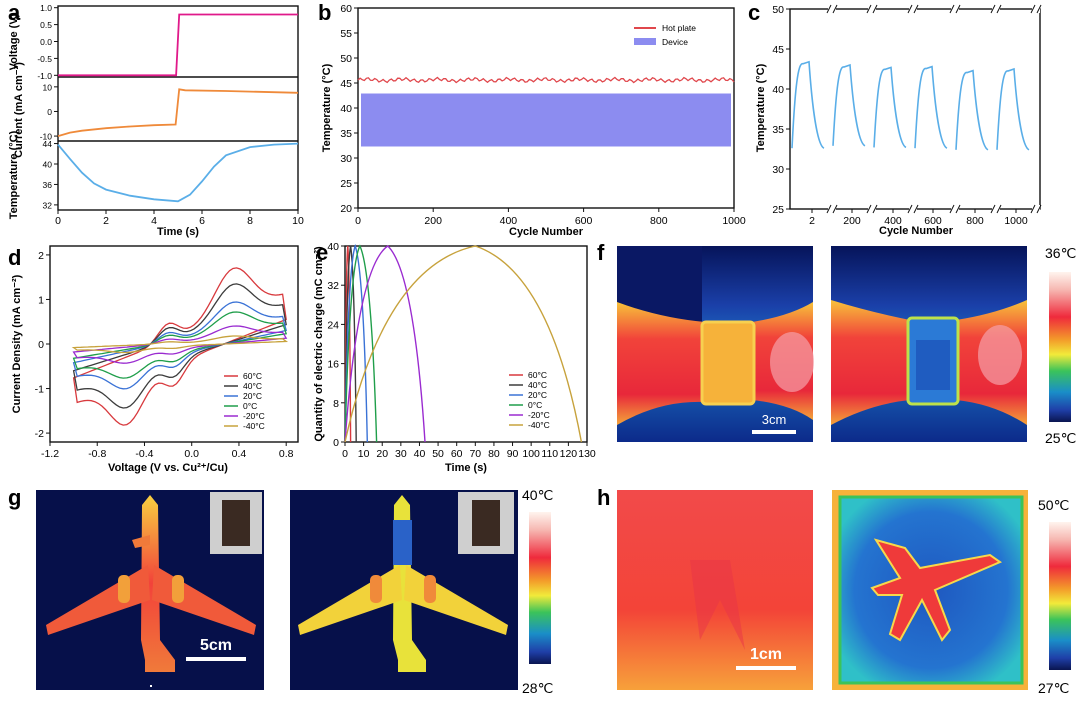 Image resolution: width=1080 pixels, height=704 pixels. I want to click on a-temperature-ylabel: Temperature (°C), so click(14, 174).